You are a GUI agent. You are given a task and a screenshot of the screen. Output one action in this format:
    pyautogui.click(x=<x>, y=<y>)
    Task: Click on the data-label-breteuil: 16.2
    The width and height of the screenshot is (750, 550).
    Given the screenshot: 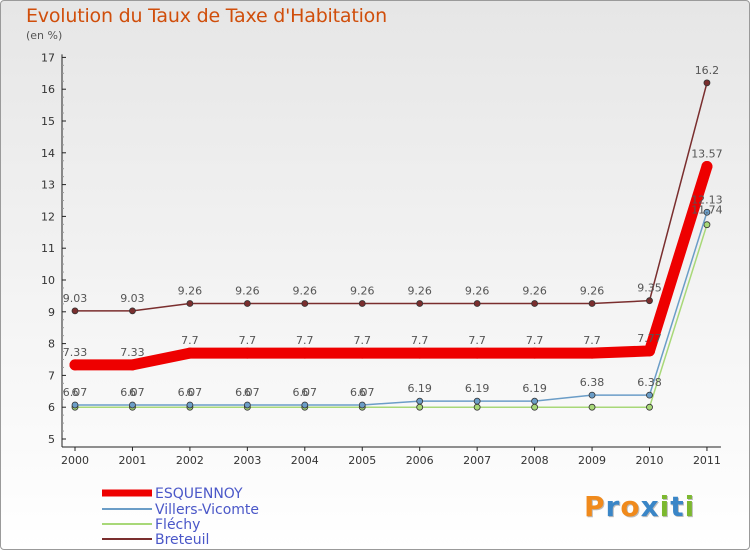 What is the action you would take?
    pyautogui.click(x=707, y=70)
    